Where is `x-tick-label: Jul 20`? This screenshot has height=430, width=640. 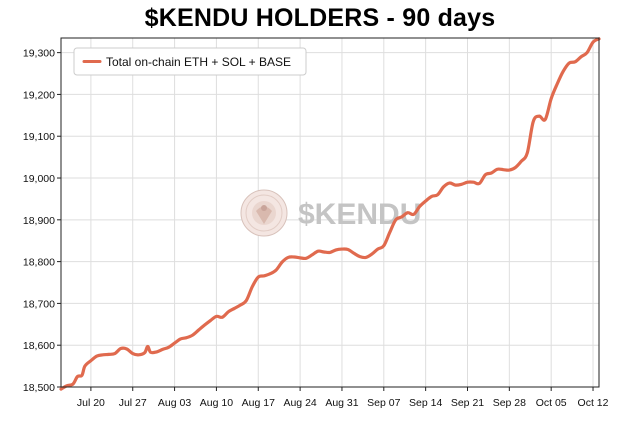
x-tick-label: Jul 20 is located at coordinates (91, 403).